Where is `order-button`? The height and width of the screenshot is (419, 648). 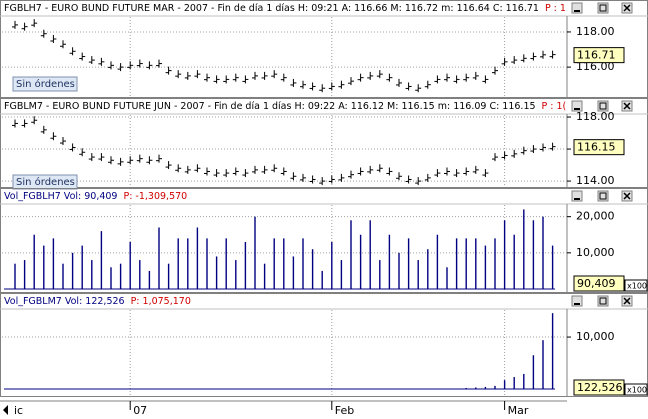
order-button is located at coordinates (45, 84).